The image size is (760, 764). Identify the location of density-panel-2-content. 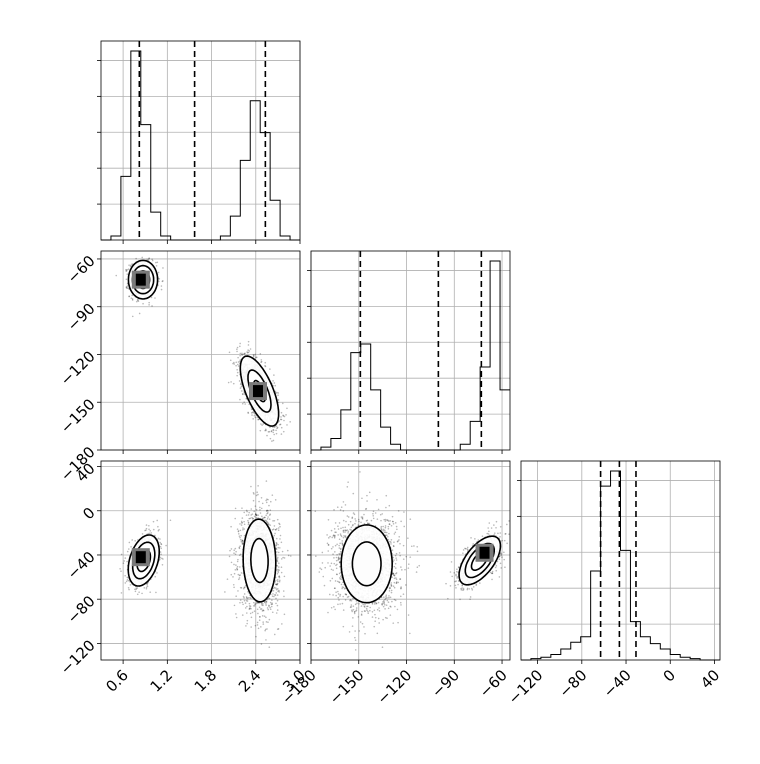
(414, 561).